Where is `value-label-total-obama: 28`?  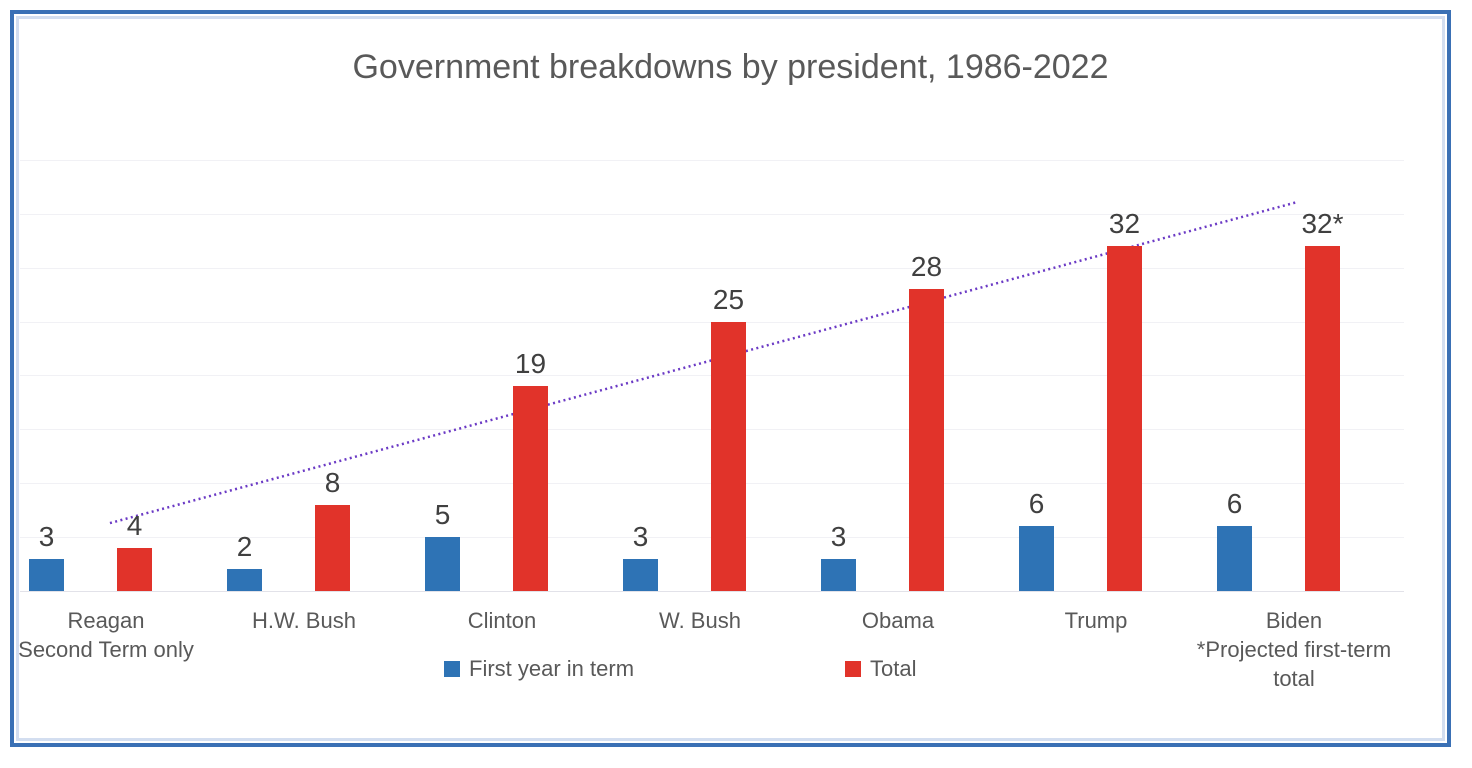
value-label-total-obama: 28 is located at coordinates (926, 267).